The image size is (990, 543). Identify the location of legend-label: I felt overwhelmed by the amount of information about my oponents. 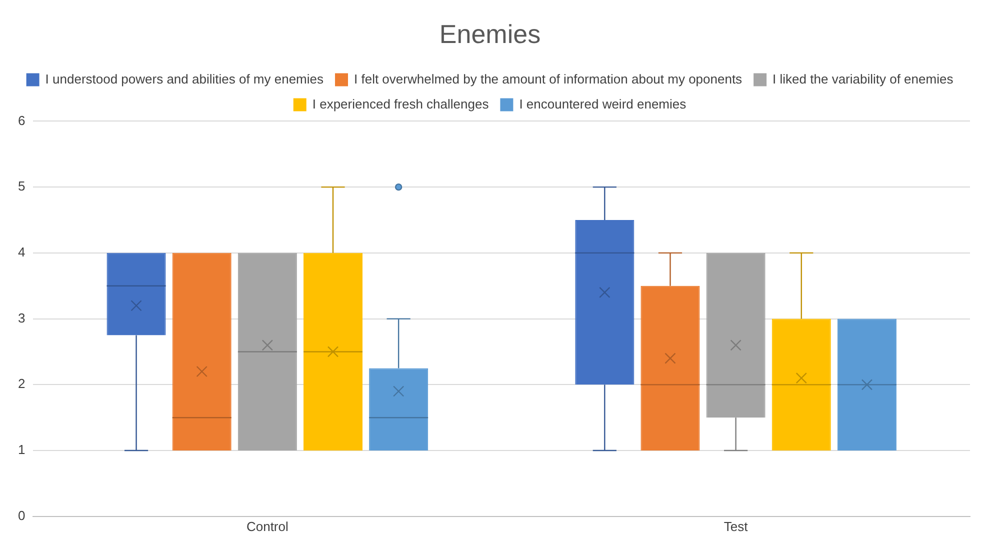
(548, 78).